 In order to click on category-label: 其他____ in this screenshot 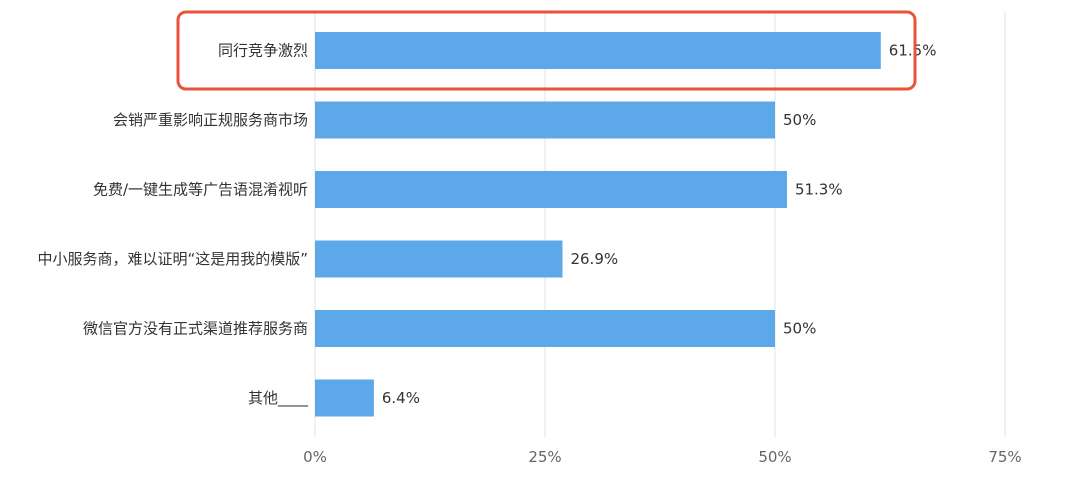, I will do `click(278, 398)`.